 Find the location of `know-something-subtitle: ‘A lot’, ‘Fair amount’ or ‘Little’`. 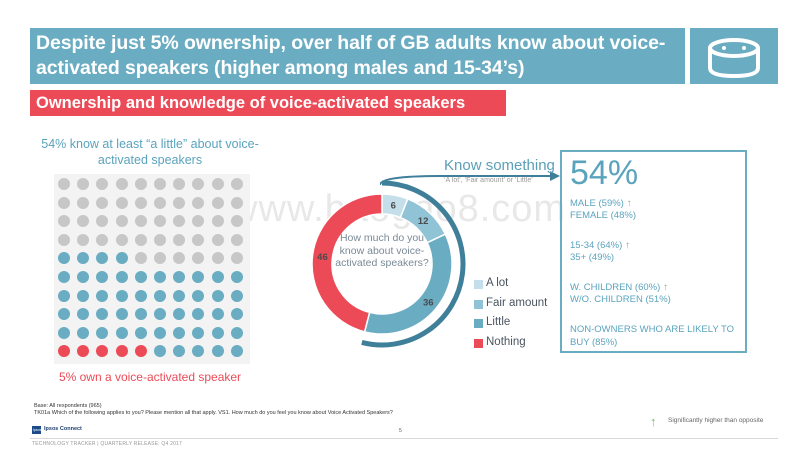

know-something-subtitle: ‘A lot’, ‘Fair amount’ or ‘Little’ is located at coordinates (488, 180).